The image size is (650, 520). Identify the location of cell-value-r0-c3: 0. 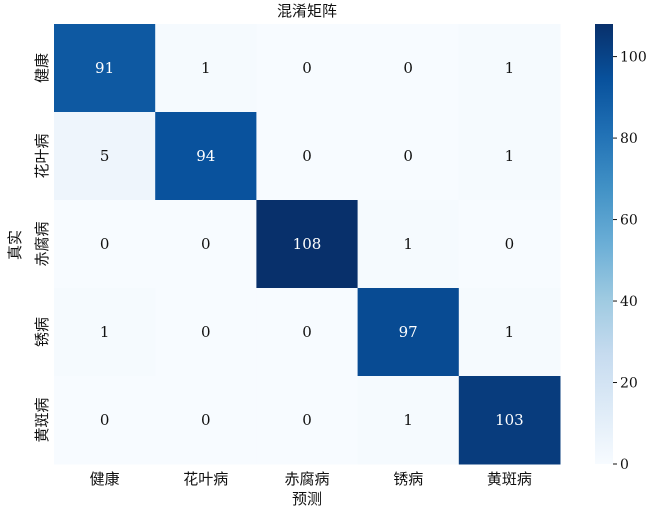
(408, 68).